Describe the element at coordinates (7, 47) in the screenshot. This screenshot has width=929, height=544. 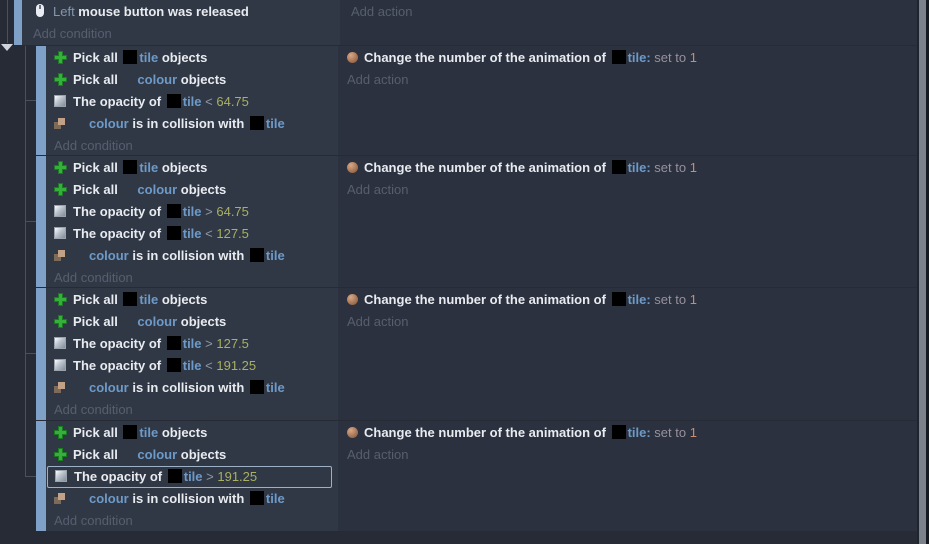
I see `collapse-caret-icon` at that location.